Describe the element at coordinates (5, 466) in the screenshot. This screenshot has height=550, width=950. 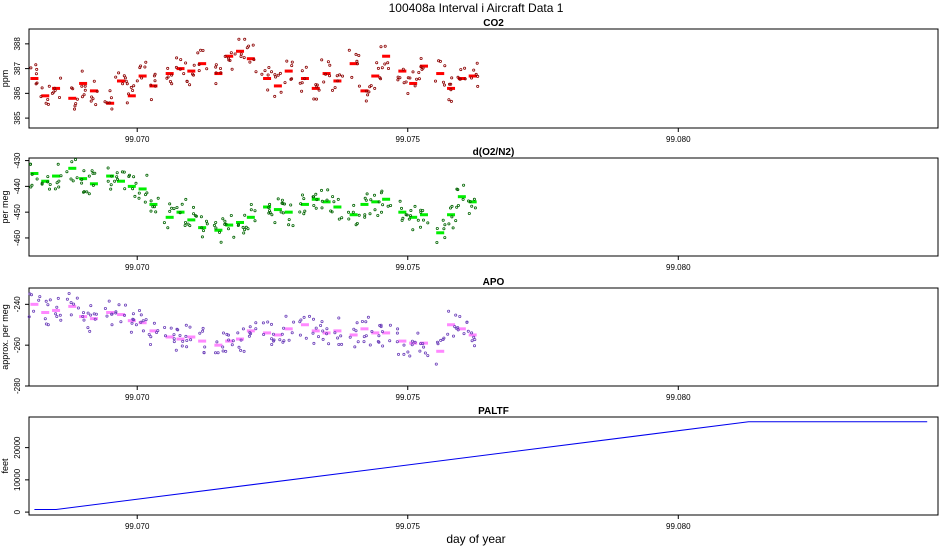
I see `y-axis-label: feet` at that location.